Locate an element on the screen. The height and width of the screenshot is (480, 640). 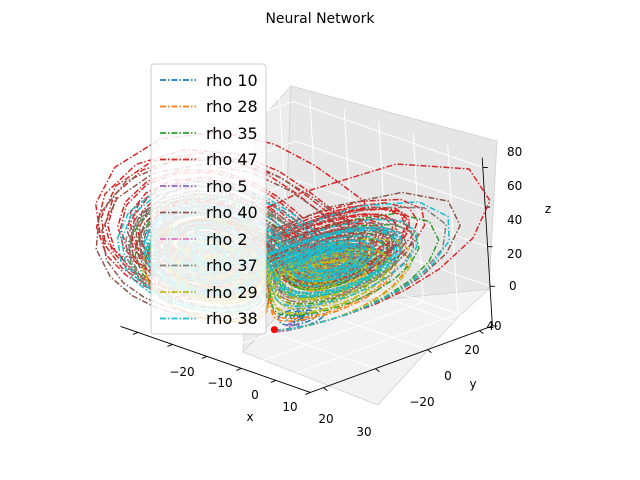
legend-label: rho 5 is located at coordinates (227, 186).